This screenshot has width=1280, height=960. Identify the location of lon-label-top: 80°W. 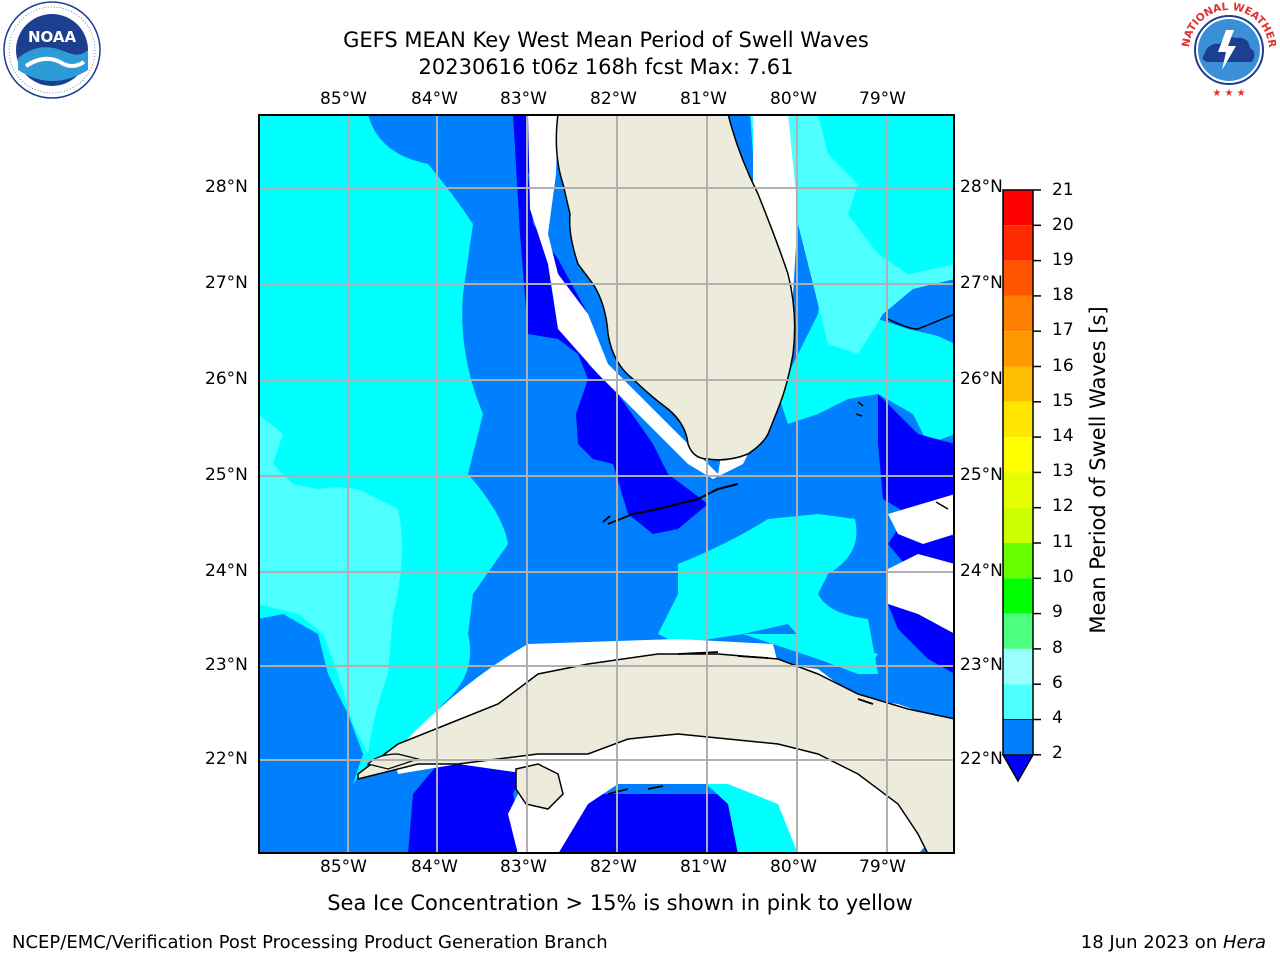
(793, 99).